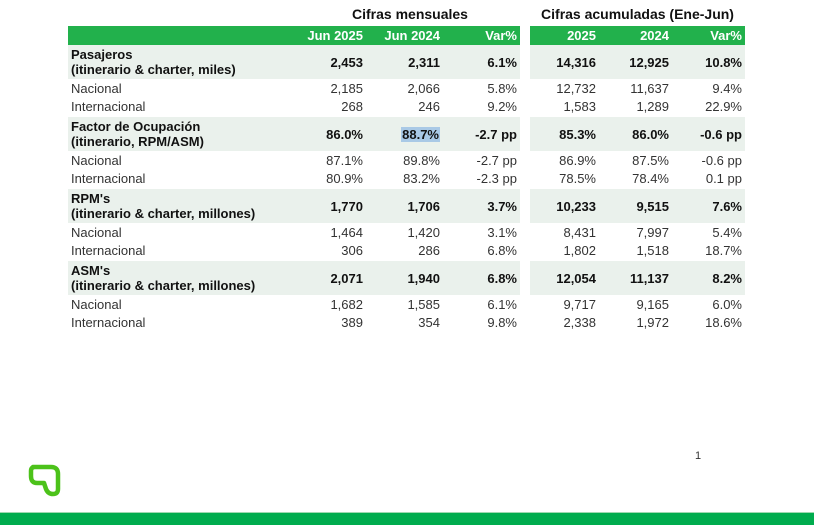 This screenshot has height=525, width=814. What do you see at coordinates (637, 14) in the screenshot?
I see `group-title-cumulative: Cifras acumuladas (Ene-Jun)` at bounding box center [637, 14].